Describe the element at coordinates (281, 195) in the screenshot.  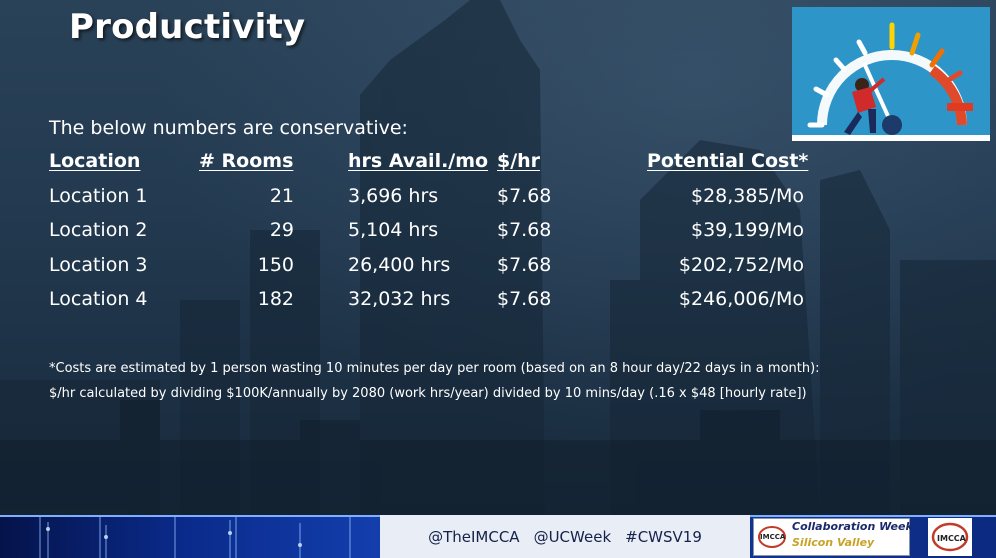
I see `cell-rooms: 21` at that location.